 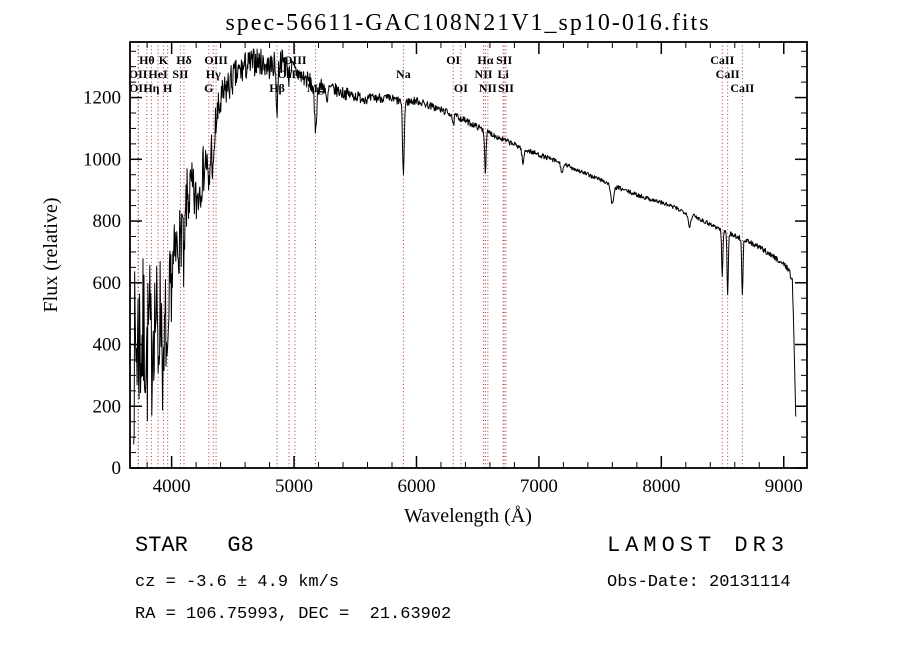 What do you see at coordinates (107, 406) in the screenshot?
I see `y-axis-tick-label: 200` at bounding box center [107, 406].